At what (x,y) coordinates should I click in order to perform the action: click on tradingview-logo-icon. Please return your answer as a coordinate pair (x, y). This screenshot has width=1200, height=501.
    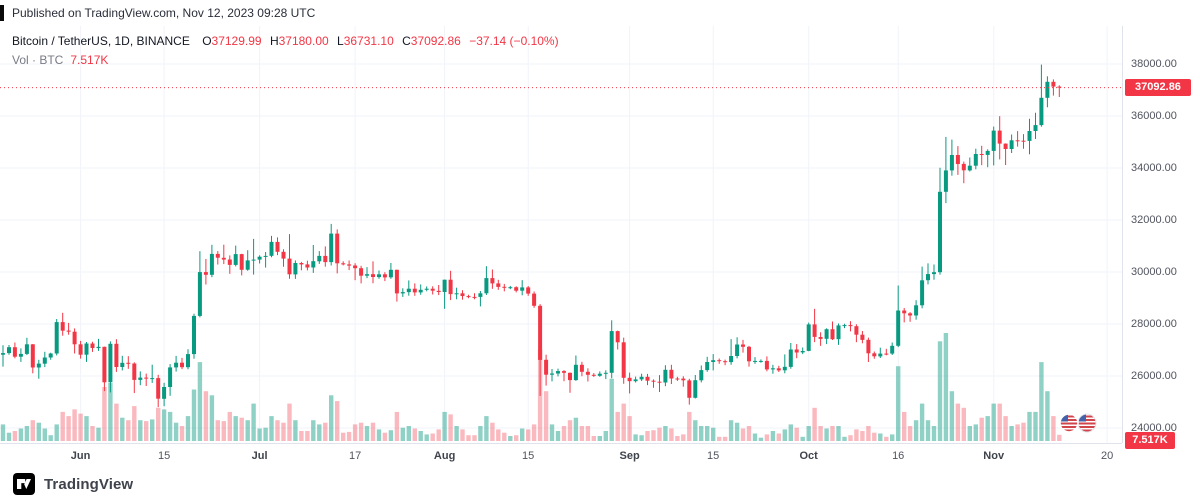
    Looking at the image, I should click on (24, 484).